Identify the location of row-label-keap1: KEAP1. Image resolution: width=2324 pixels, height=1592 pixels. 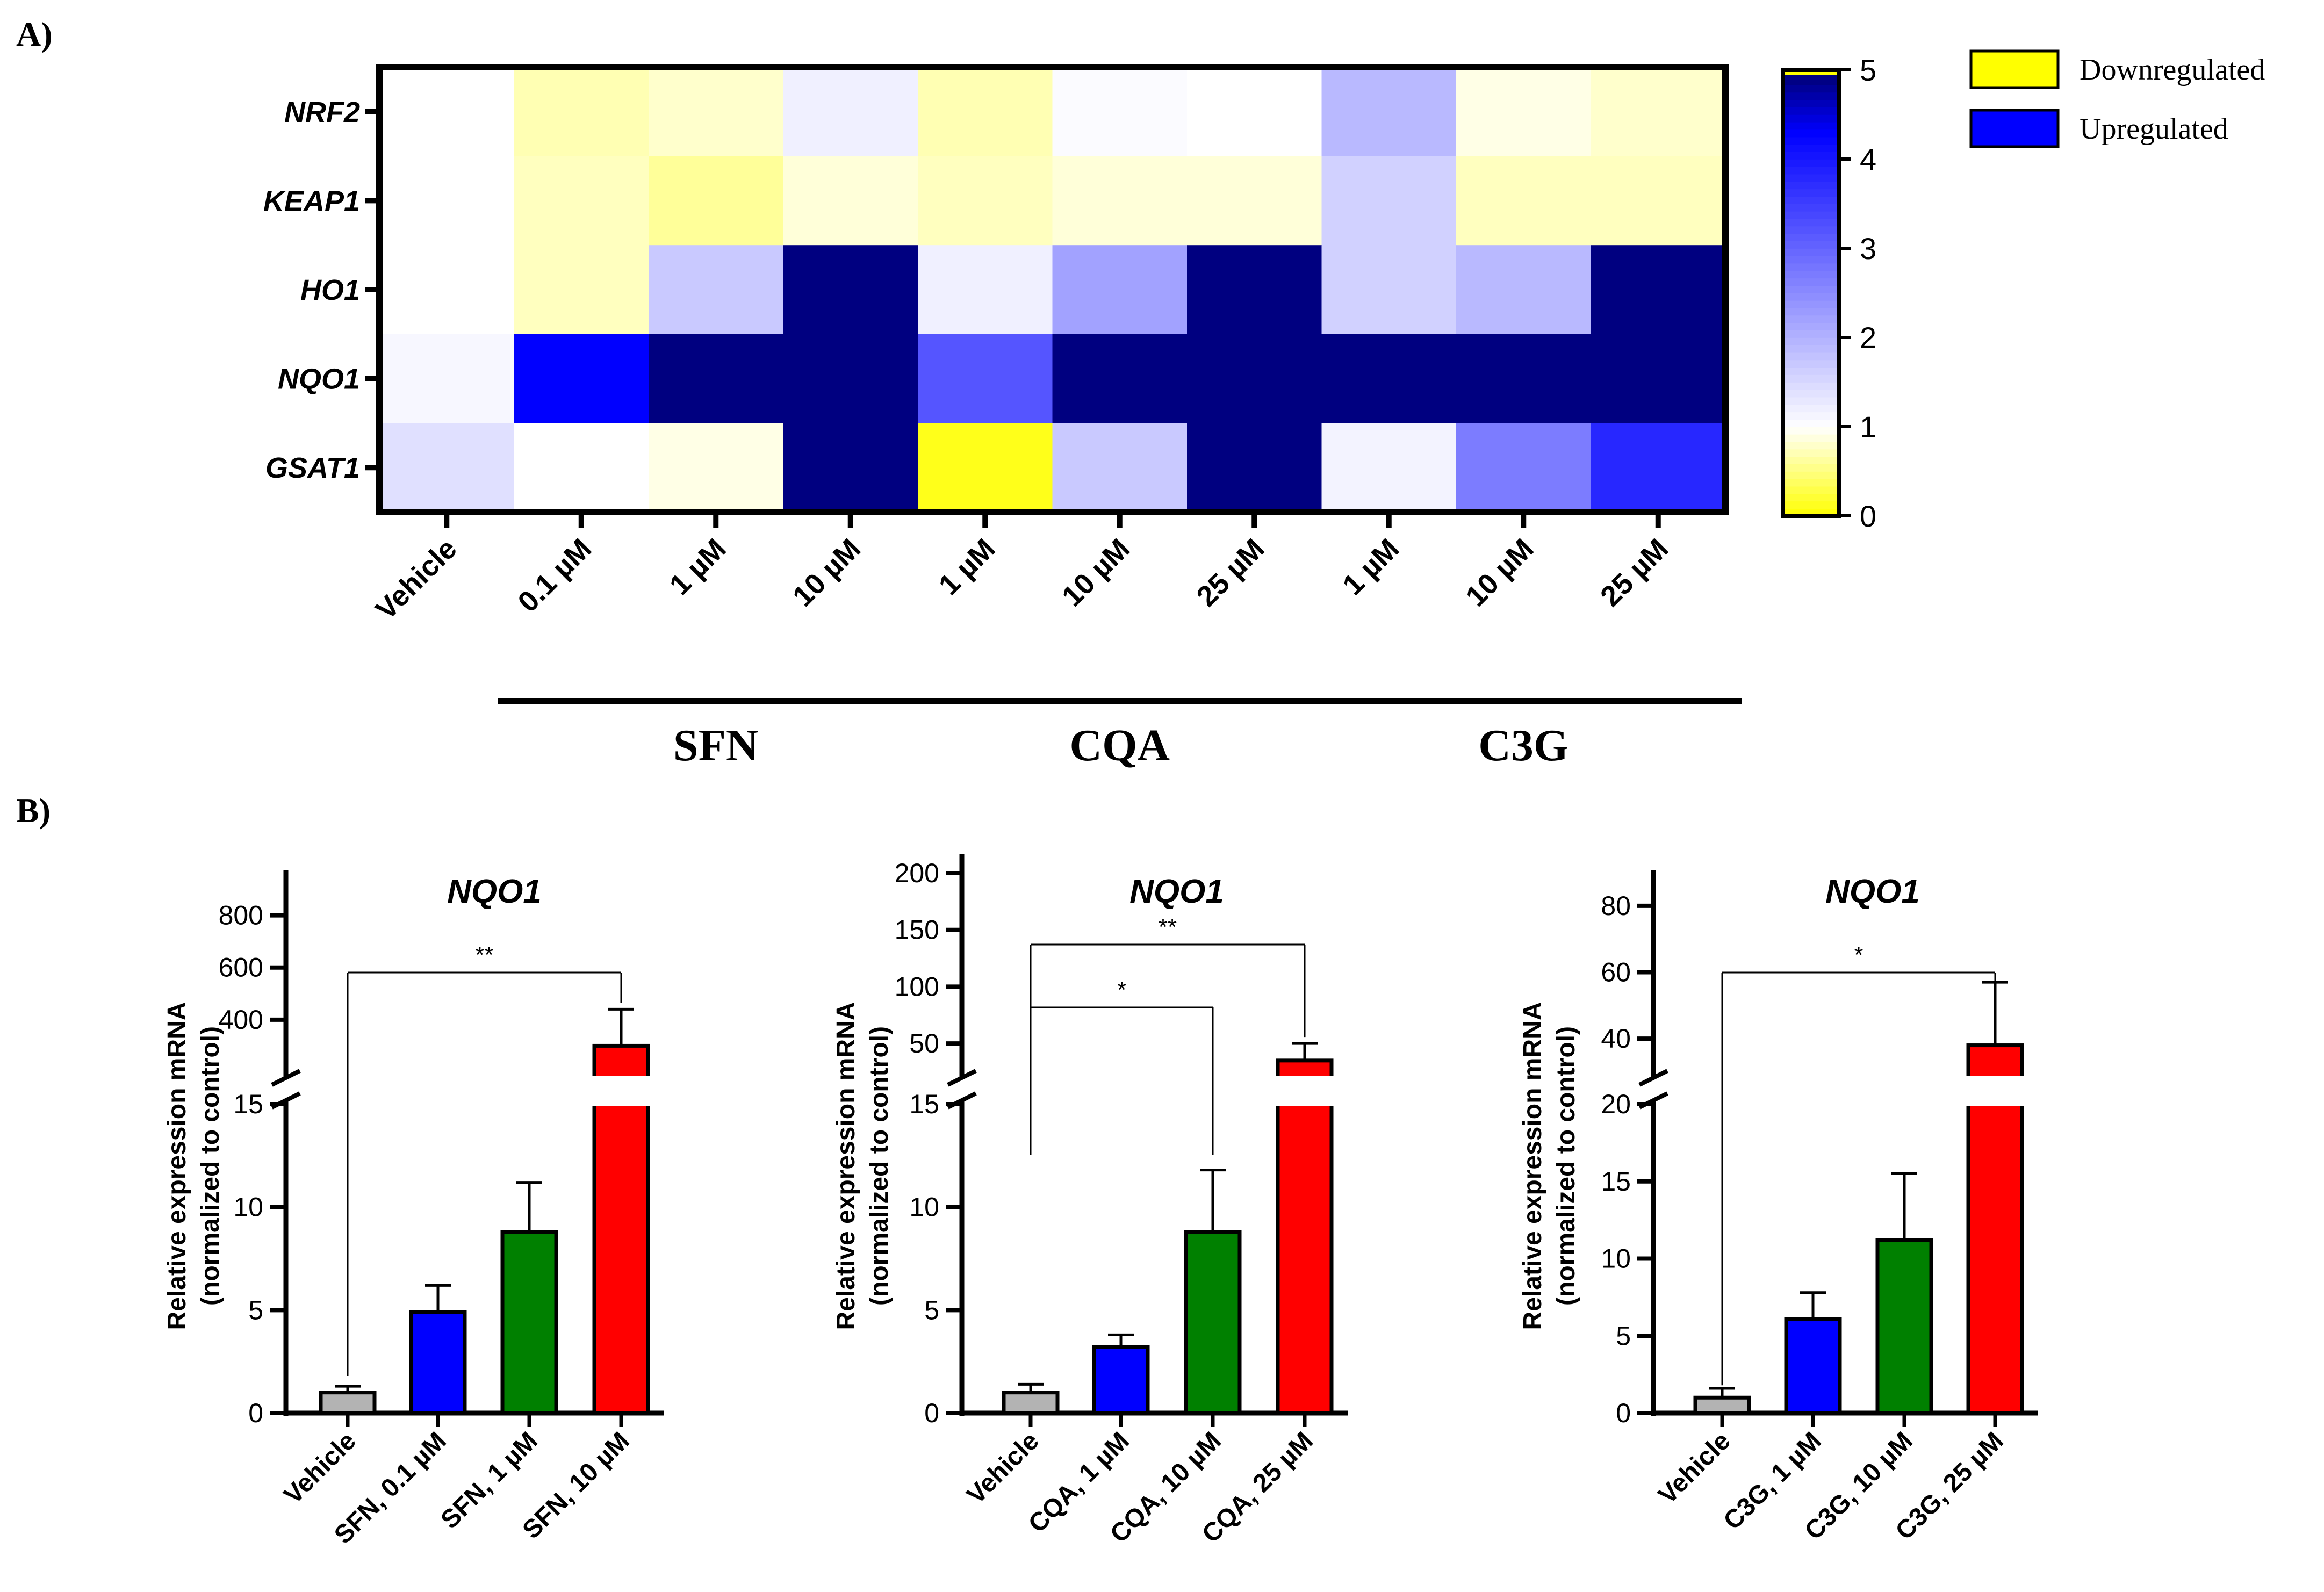
(311, 201).